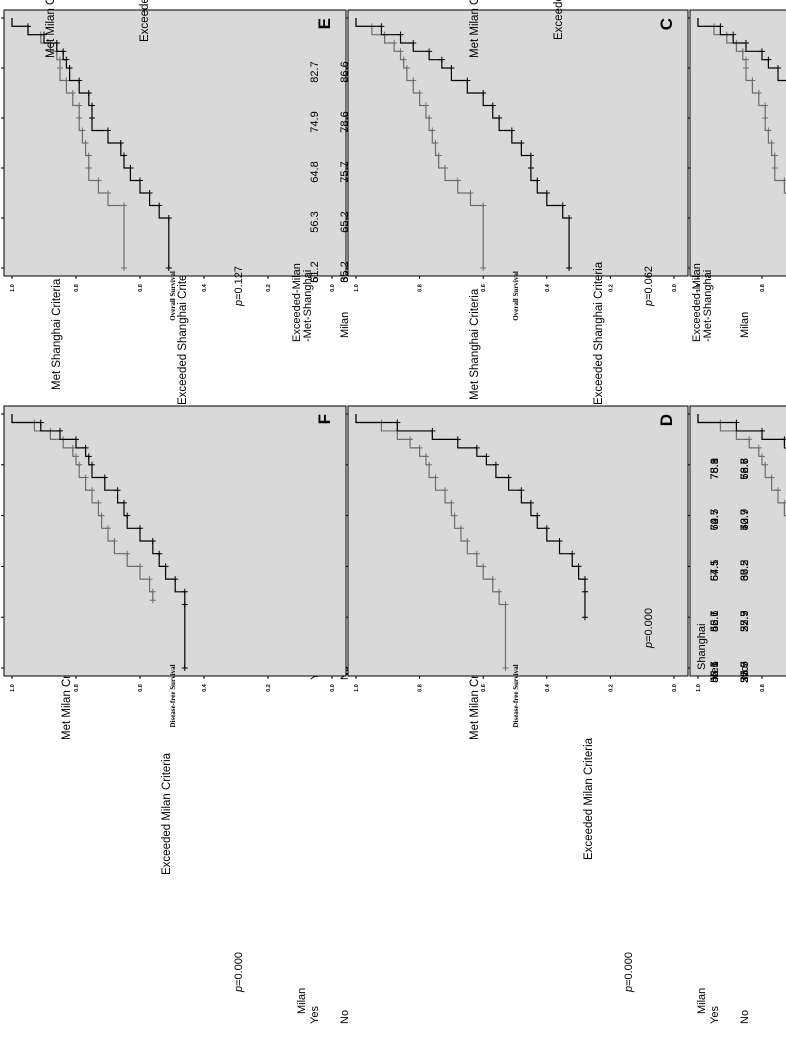 The image size is (786, 1039). I want to click on risk-value: 65.2, so click(345, 221).